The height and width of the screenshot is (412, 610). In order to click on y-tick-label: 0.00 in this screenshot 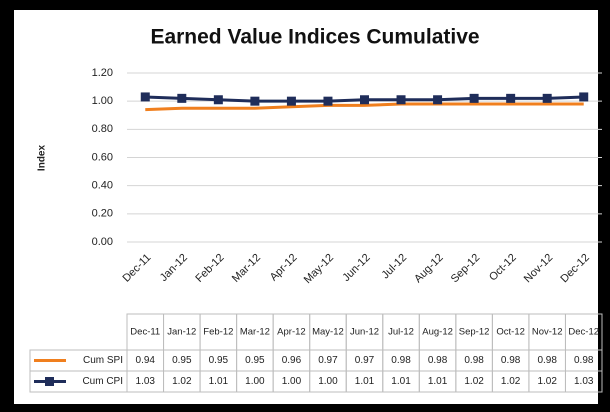, I will do `click(102, 242)`.